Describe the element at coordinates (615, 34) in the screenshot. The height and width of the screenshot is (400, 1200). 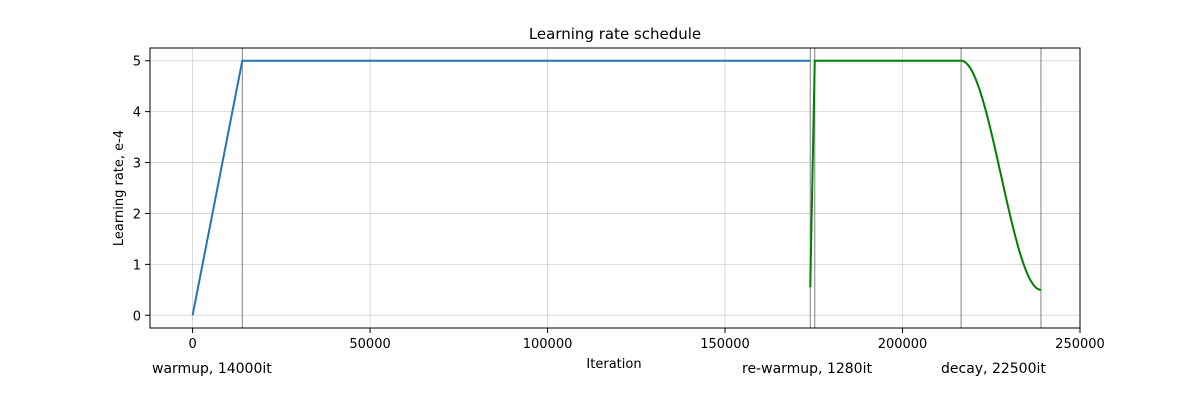
I see `chart-title: Learning rate schedule` at that location.